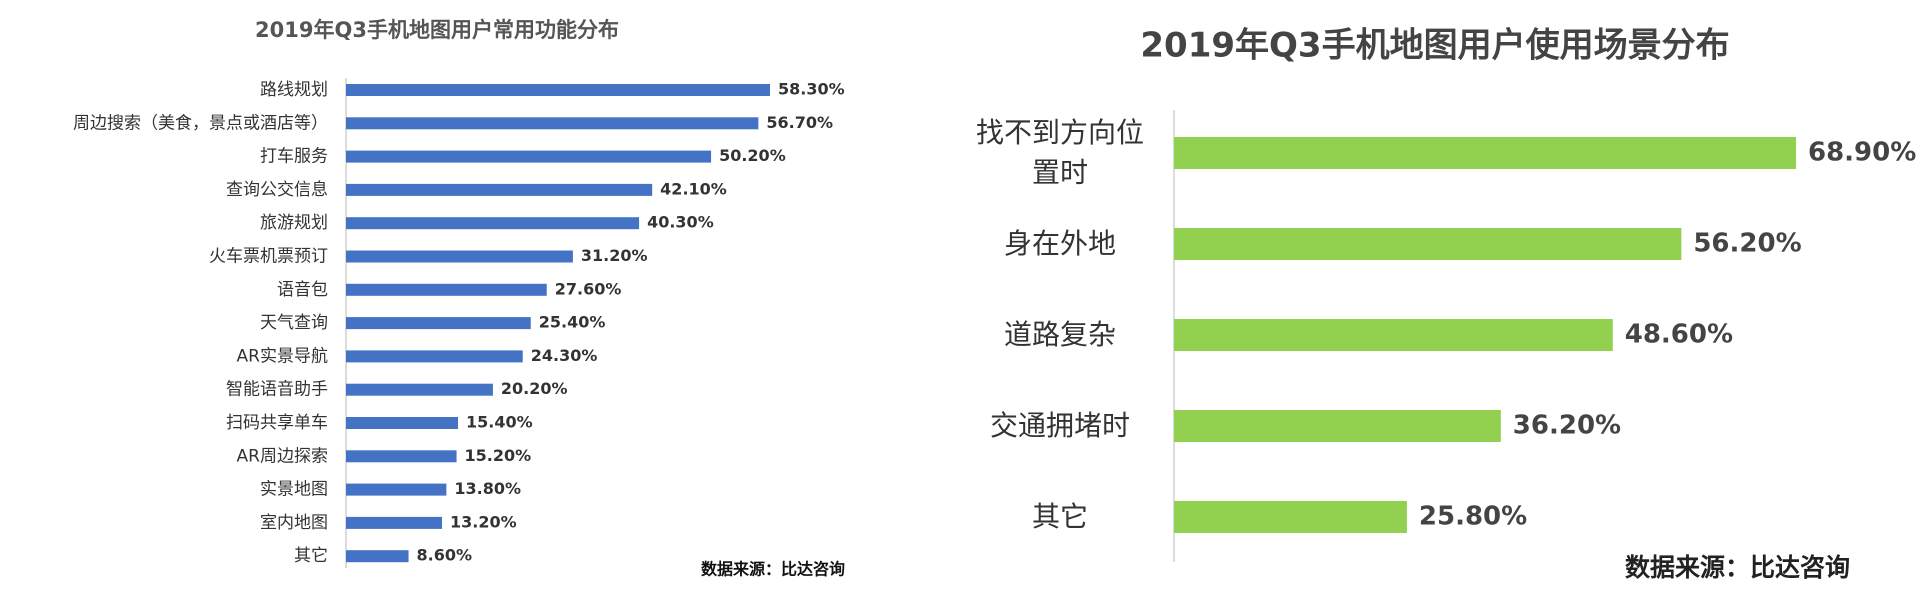 The image size is (1922, 591). I want to click on value-label: 24.30%, so click(564, 355).